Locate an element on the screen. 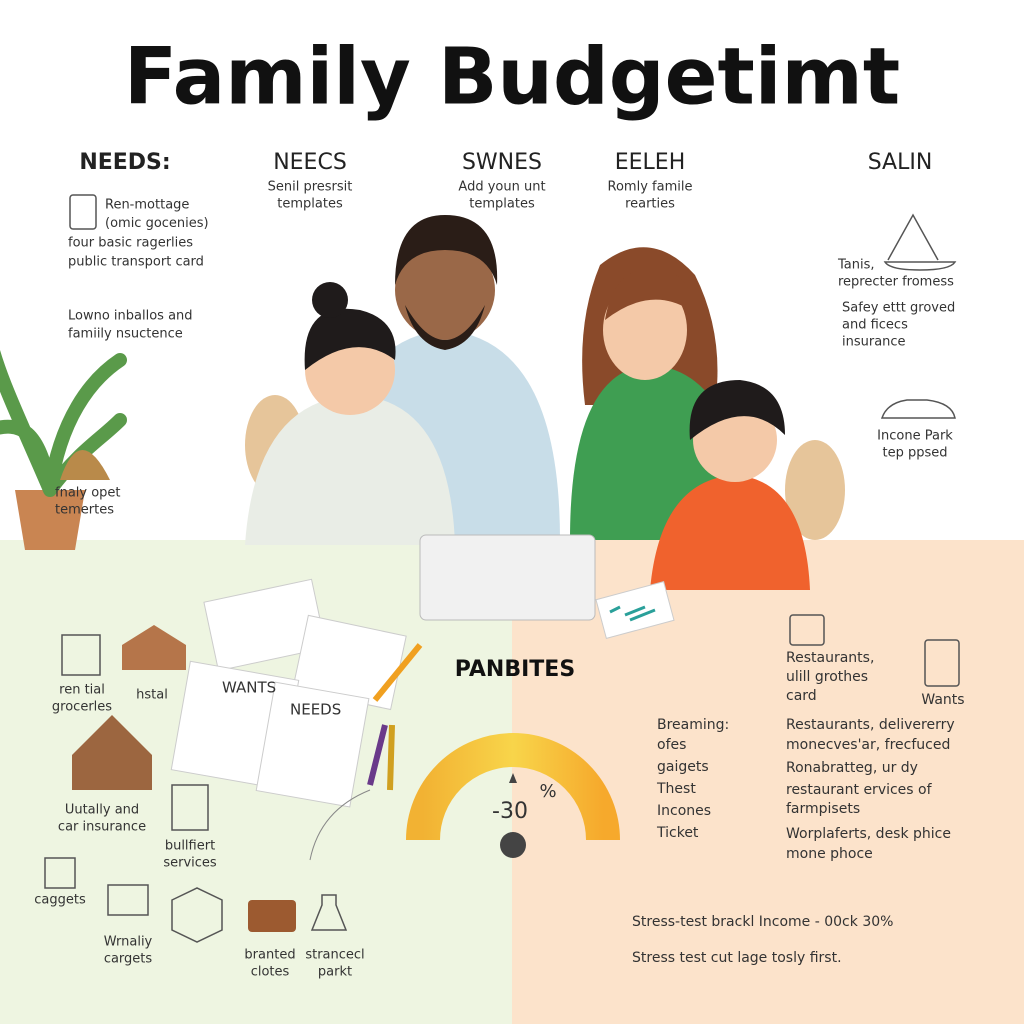 The image size is (1024, 1028). column-heading: SWNES is located at coordinates (502, 162).